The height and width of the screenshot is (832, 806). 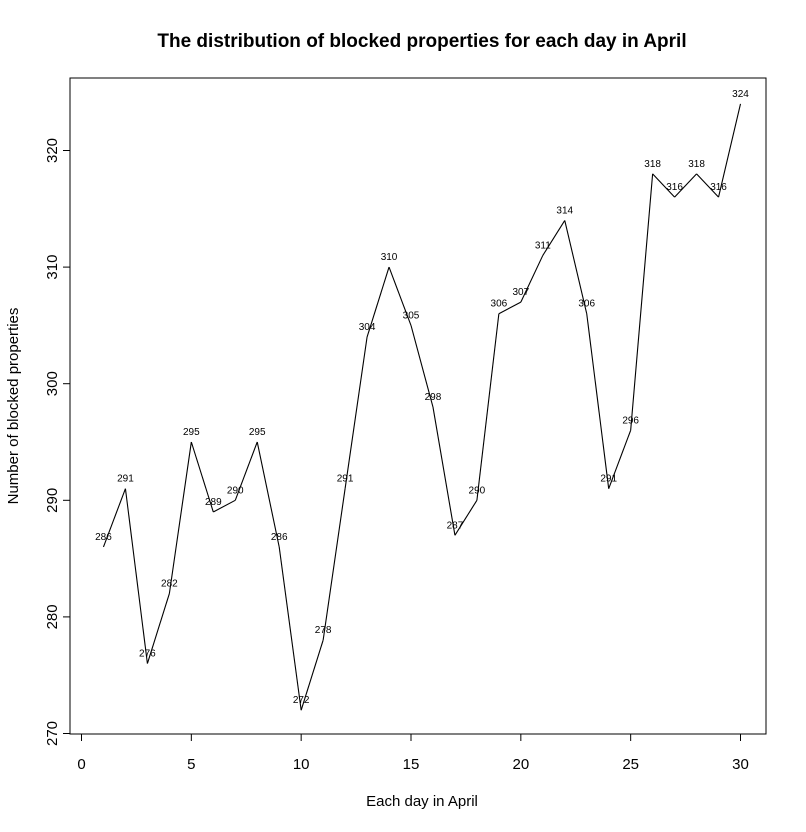 What do you see at coordinates (740, 764) in the screenshot?
I see `x-tick-label-30: 30` at bounding box center [740, 764].